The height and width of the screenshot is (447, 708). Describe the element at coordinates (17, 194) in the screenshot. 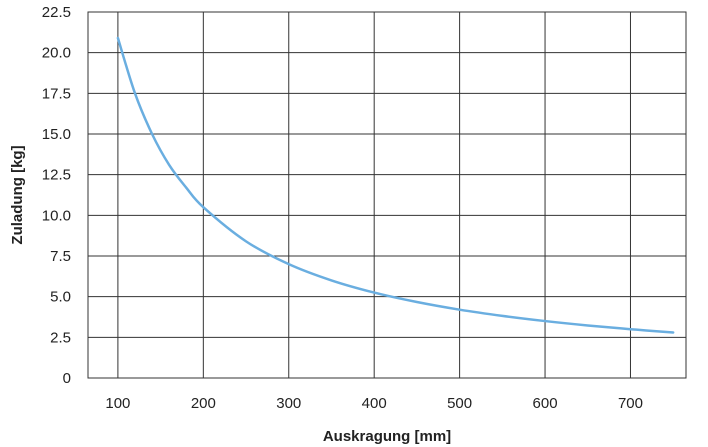

I see `y-axis-title: Zuladung [kg]` at that location.